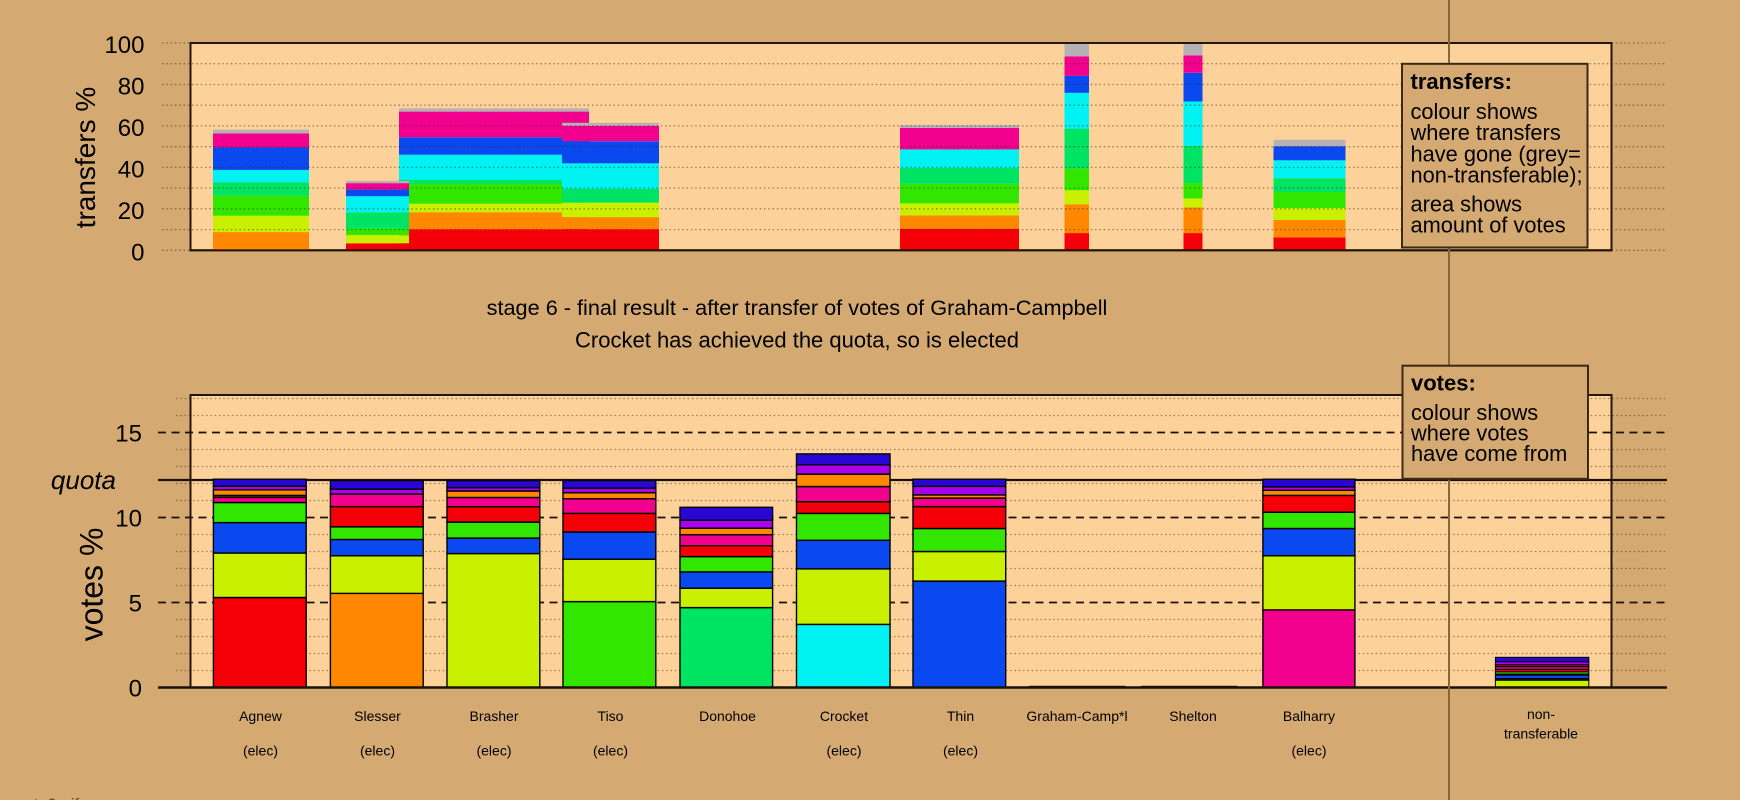 The width and height of the screenshot is (1740, 800). Describe the element at coordinates (1076, 716) in the screenshot. I see `svg-text: Graham-Camp*l` at that location.